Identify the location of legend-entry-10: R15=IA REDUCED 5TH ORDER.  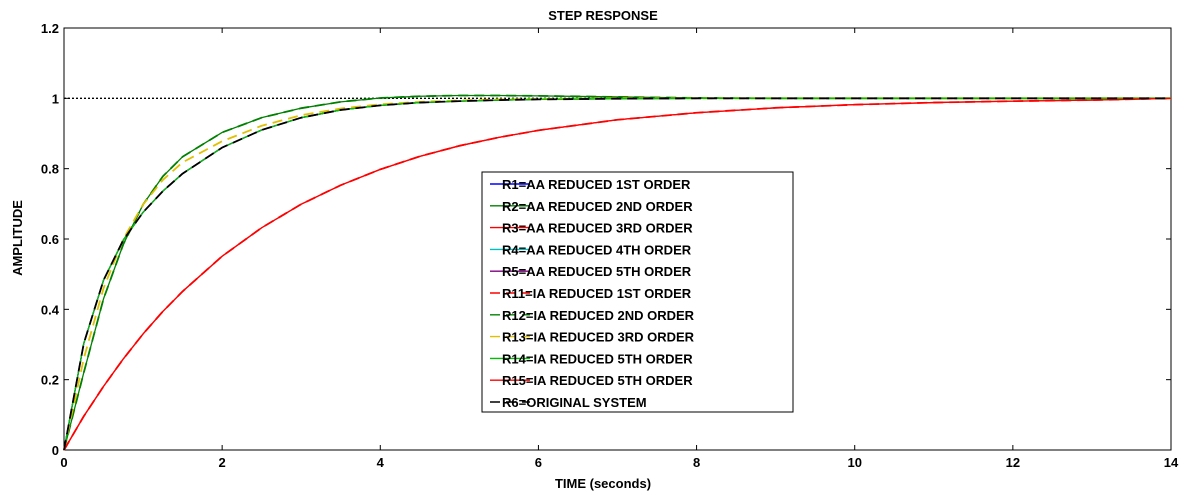
(597, 380).